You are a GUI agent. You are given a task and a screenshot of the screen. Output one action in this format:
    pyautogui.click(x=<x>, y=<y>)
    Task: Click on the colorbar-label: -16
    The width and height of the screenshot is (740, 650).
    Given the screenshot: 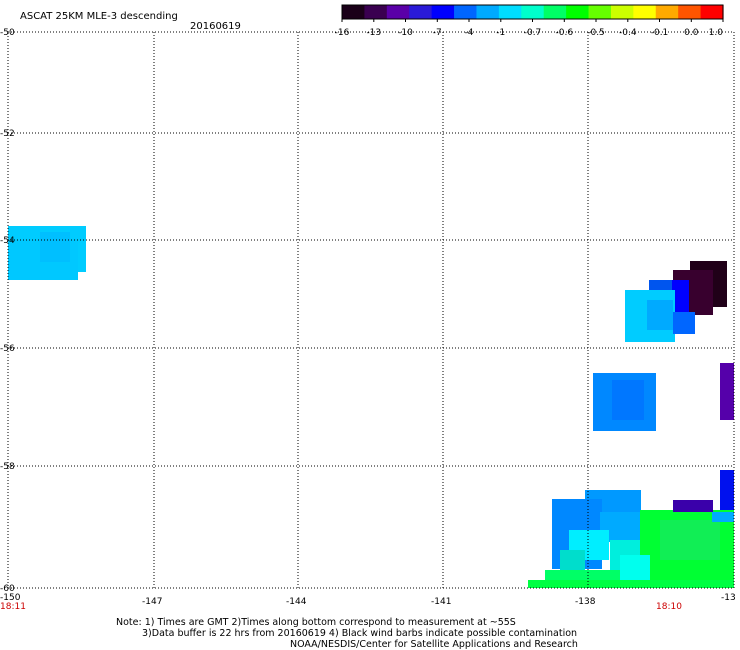 What is the action you would take?
    pyautogui.click(x=342, y=33)
    